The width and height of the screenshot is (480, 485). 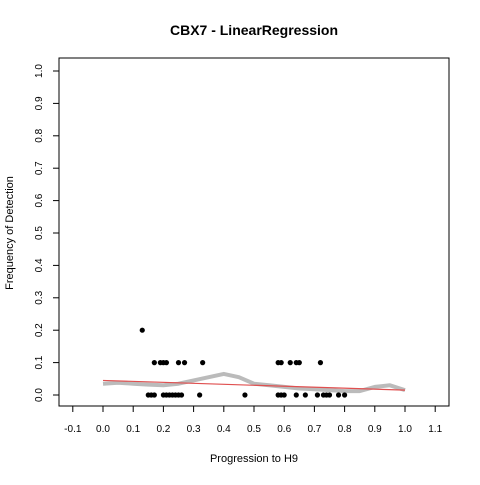 What do you see at coordinates (284, 429) in the screenshot?
I see `x-tick-label: 0.6` at bounding box center [284, 429].